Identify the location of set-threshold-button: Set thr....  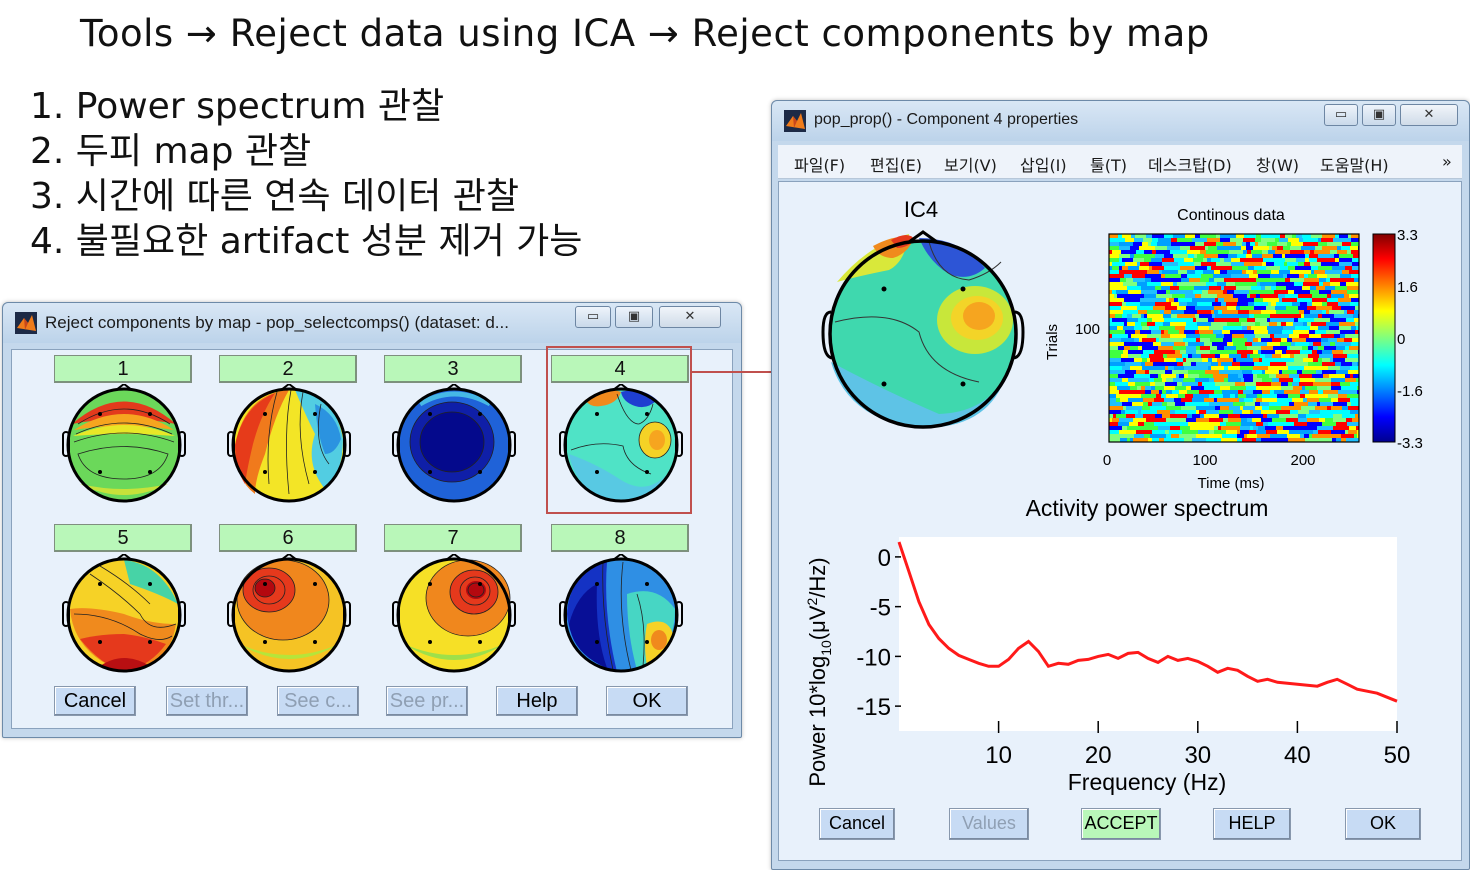
(207, 701).